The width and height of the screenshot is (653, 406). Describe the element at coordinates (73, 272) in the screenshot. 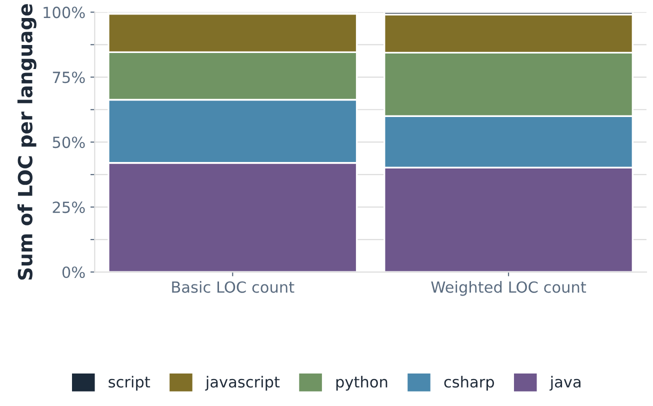

I see `y-tick-label: 0%` at that location.